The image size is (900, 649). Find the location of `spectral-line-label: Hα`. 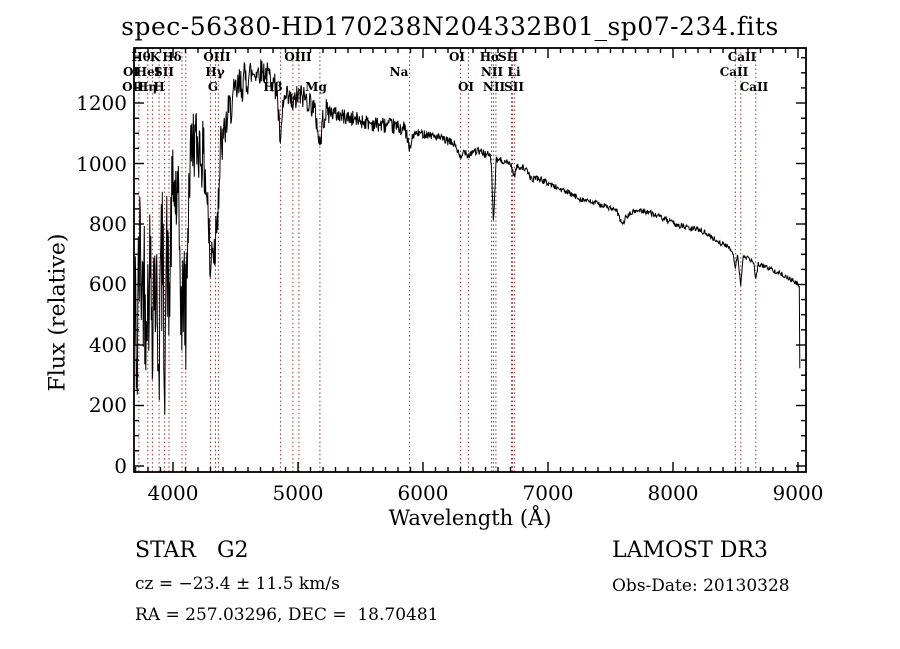

spectral-line-label: Hα is located at coordinates (490, 57).